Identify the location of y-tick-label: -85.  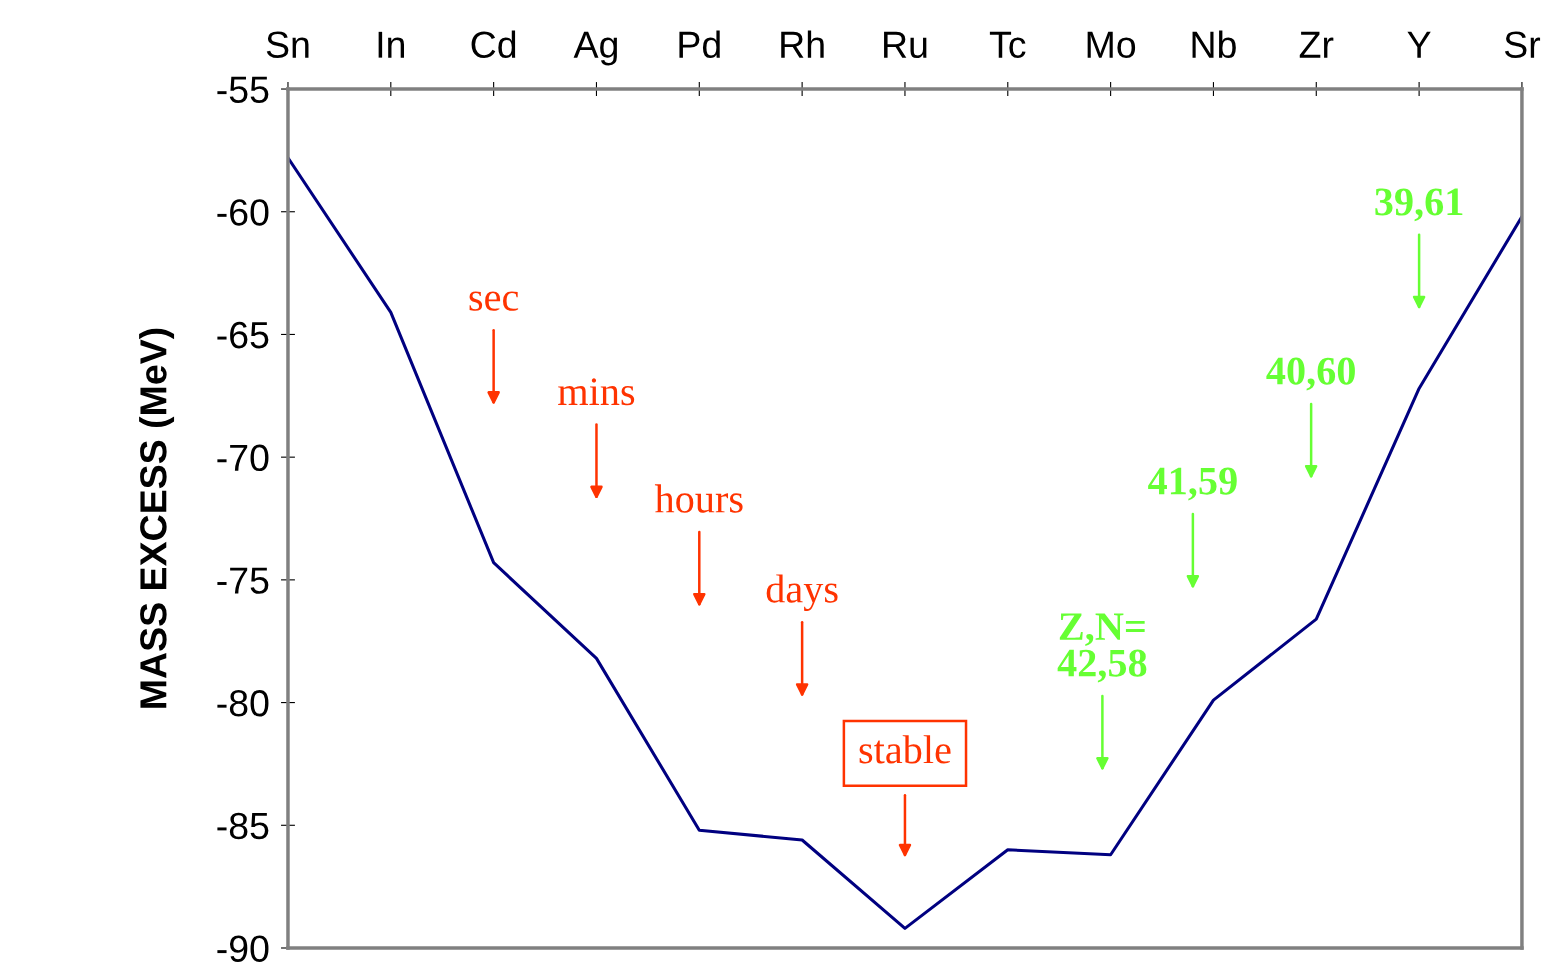
(243, 826).